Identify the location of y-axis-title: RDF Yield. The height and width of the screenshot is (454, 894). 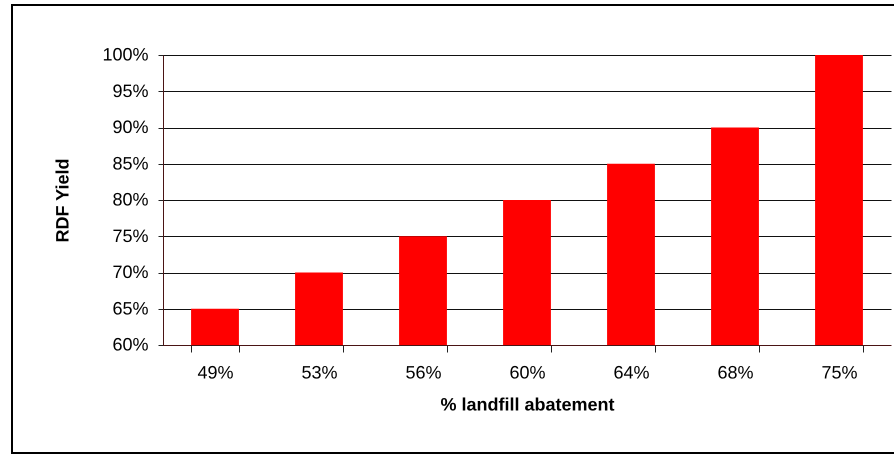
(62, 200).